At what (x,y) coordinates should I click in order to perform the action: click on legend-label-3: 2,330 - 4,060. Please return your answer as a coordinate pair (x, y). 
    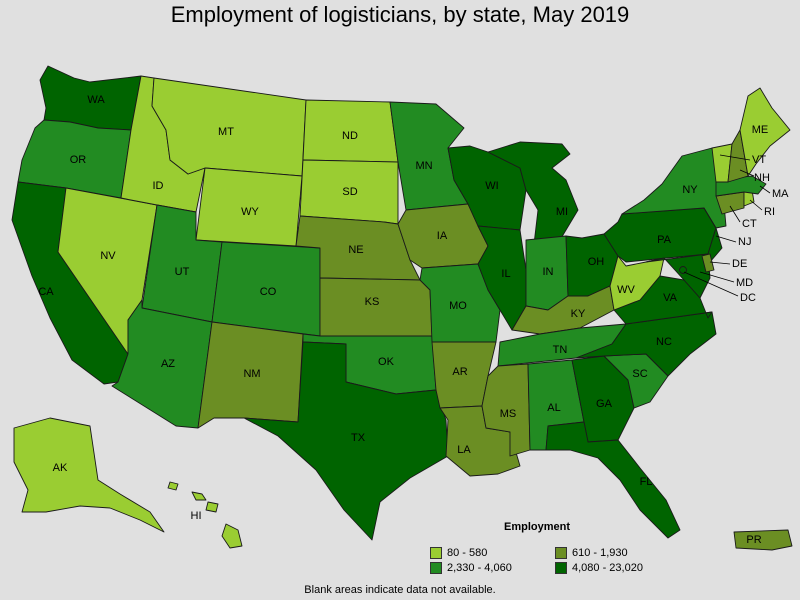
    Looking at the image, I should click on (479, 568).